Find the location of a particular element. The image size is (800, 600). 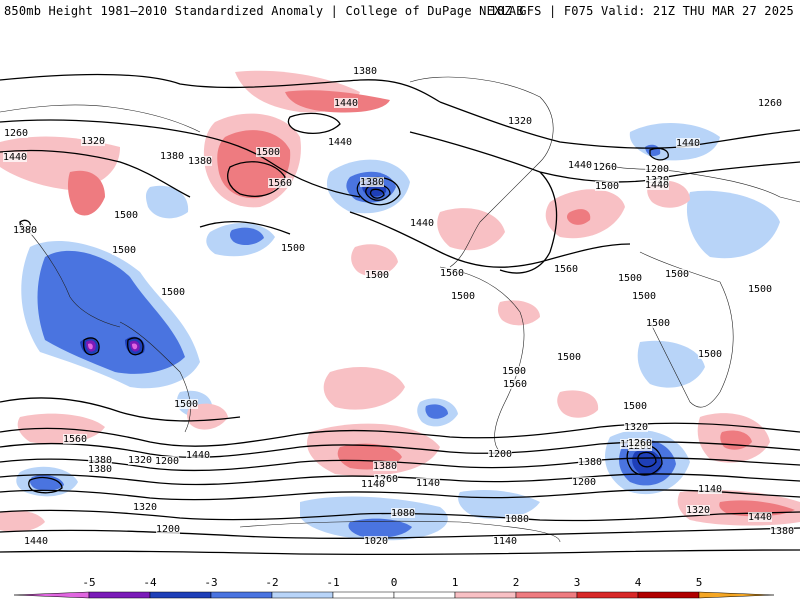

anomaly-colorbar: -5 -4 -3 -2 -1 0 1 2 3 4 5 is located at coordinates (394, 587).